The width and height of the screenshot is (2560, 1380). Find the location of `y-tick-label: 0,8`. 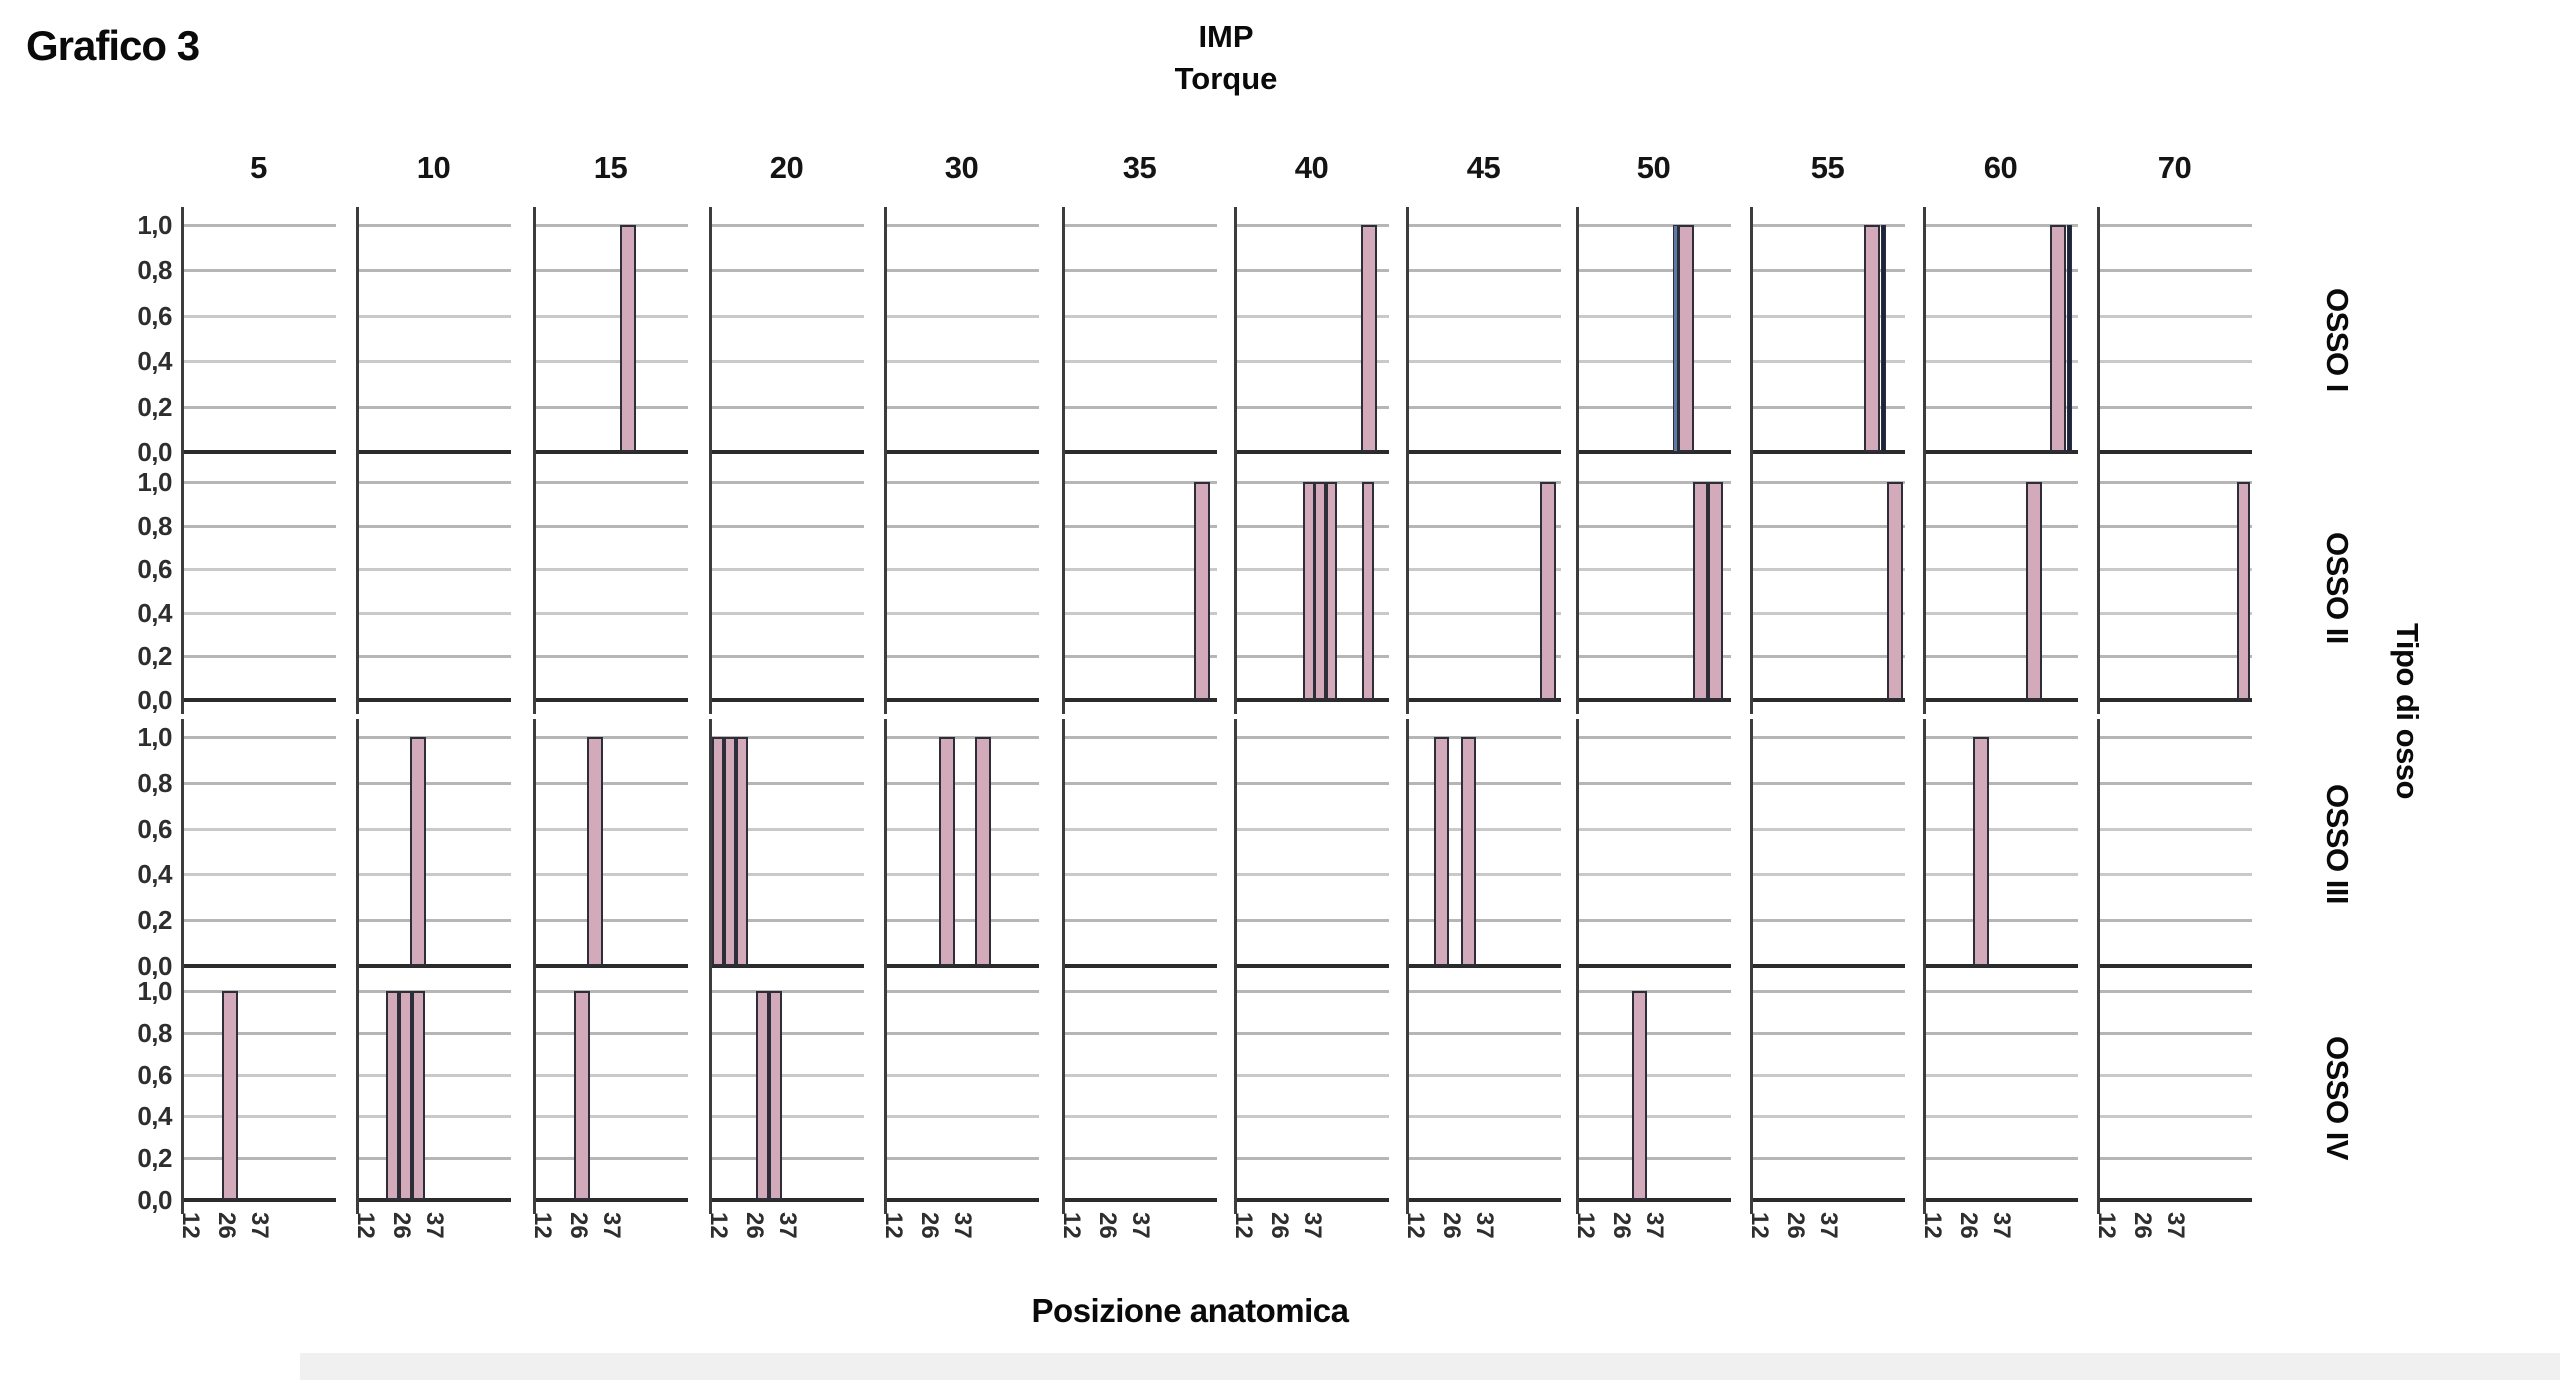

y-tick-label: 0,8 is located at coordinates (154, 782).